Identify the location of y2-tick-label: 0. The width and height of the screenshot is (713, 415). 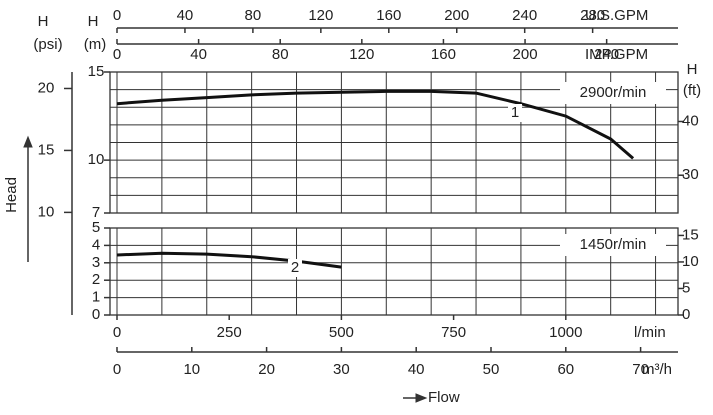
(686, 314).